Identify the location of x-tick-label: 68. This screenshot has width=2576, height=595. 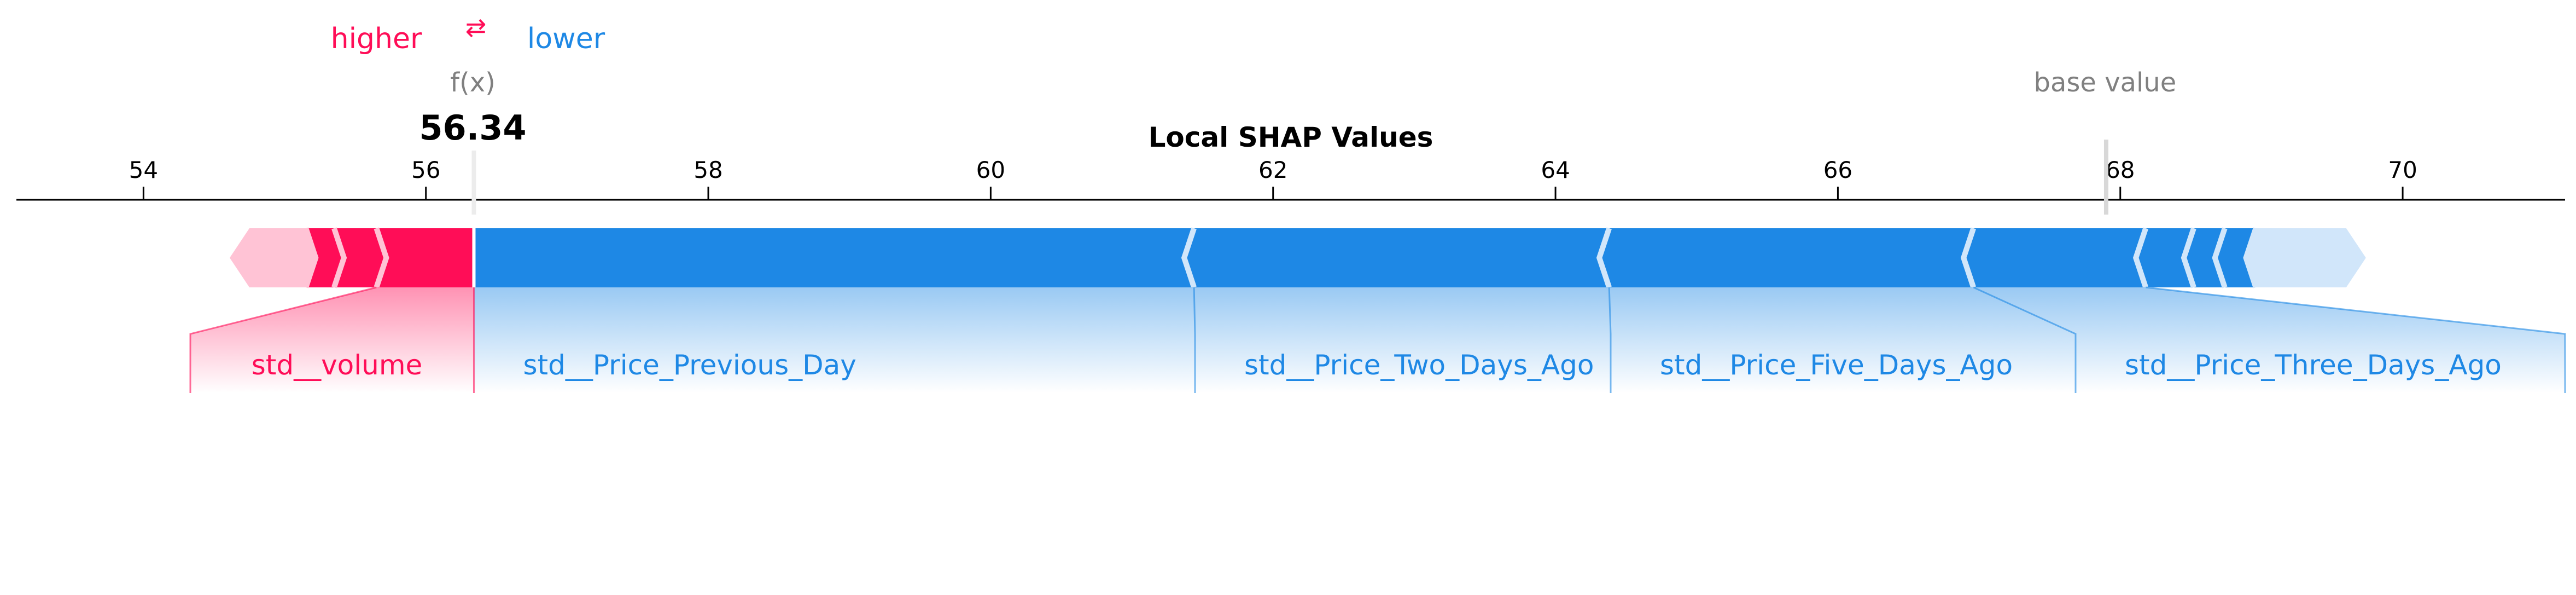
(2120, 170).